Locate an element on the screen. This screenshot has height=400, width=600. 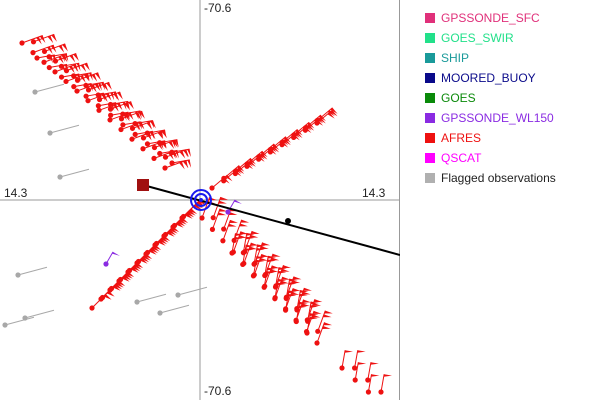
legend-swatch is located at coordinates (430, 178).